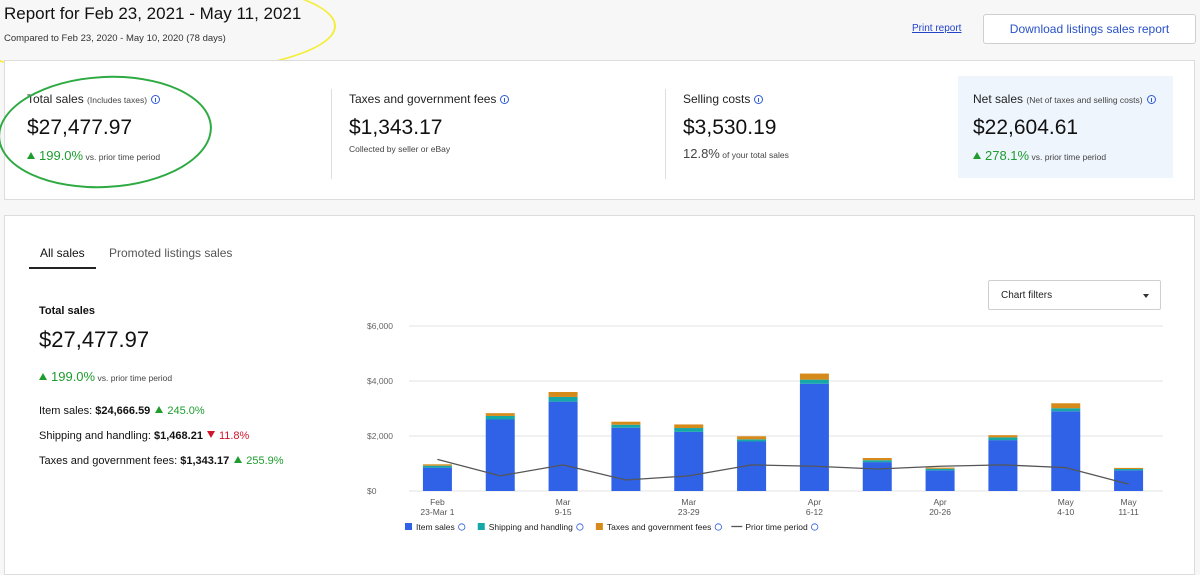 The height and width of the screenshot is (575, 1200). Describe the element at coordinates (380, 436) in the screenshot. I see `y-tick-label: $2,000` at that location.